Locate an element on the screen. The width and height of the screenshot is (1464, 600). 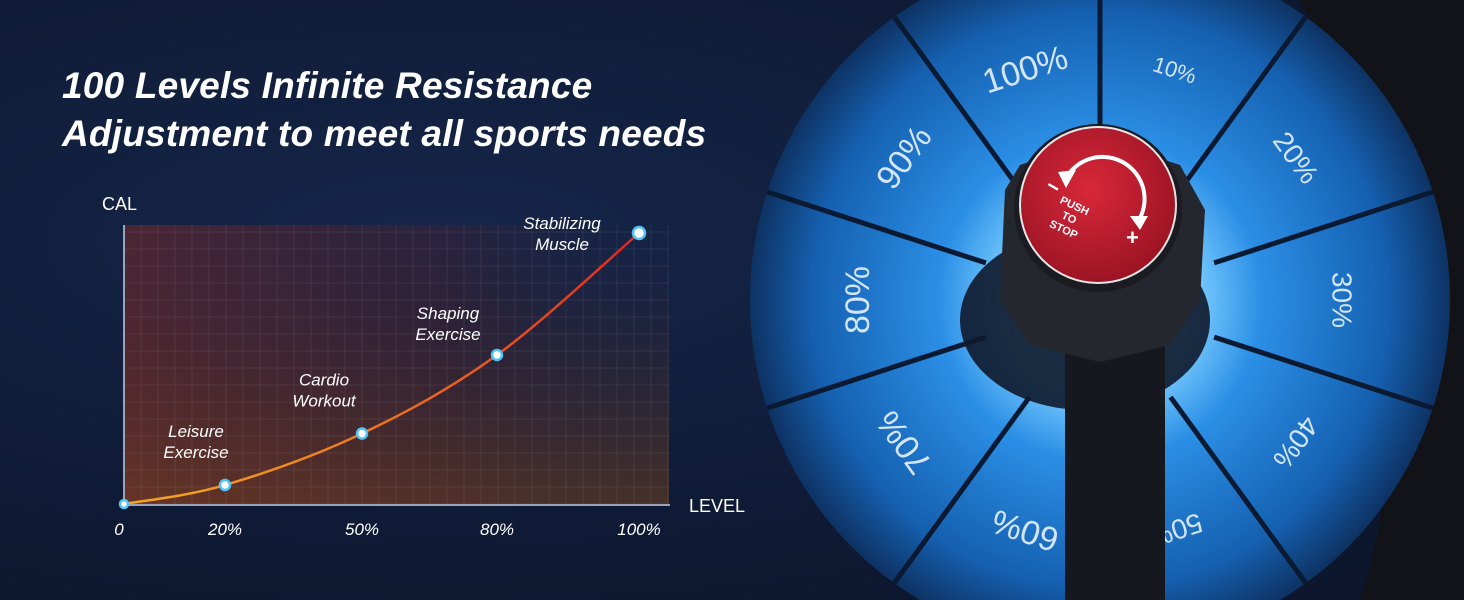
dial-label: 30% is located at coordinates (1342, 300).